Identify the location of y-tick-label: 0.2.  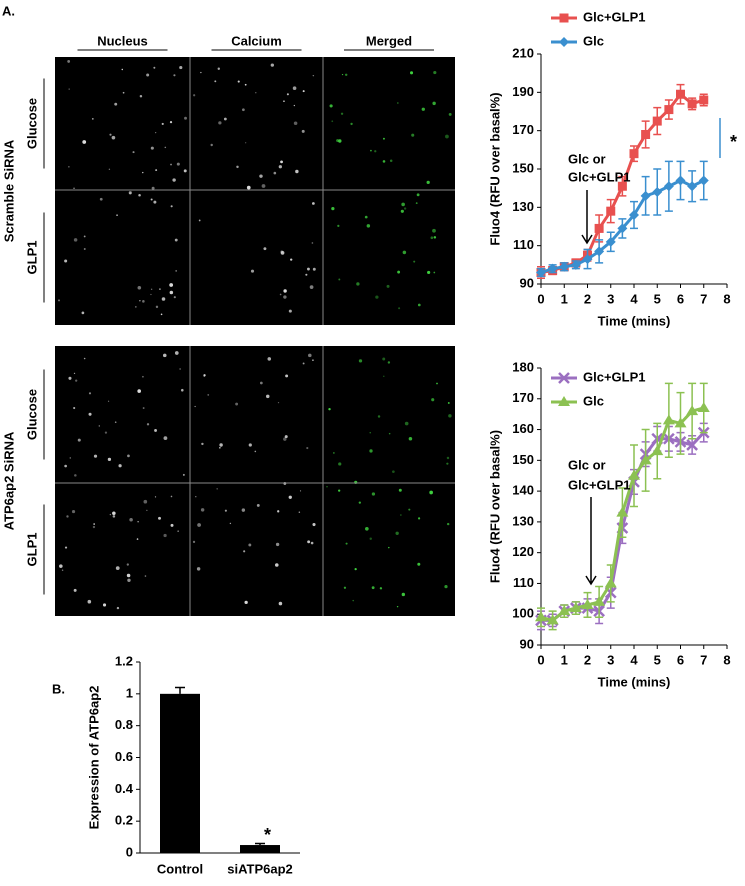
(124, 820).